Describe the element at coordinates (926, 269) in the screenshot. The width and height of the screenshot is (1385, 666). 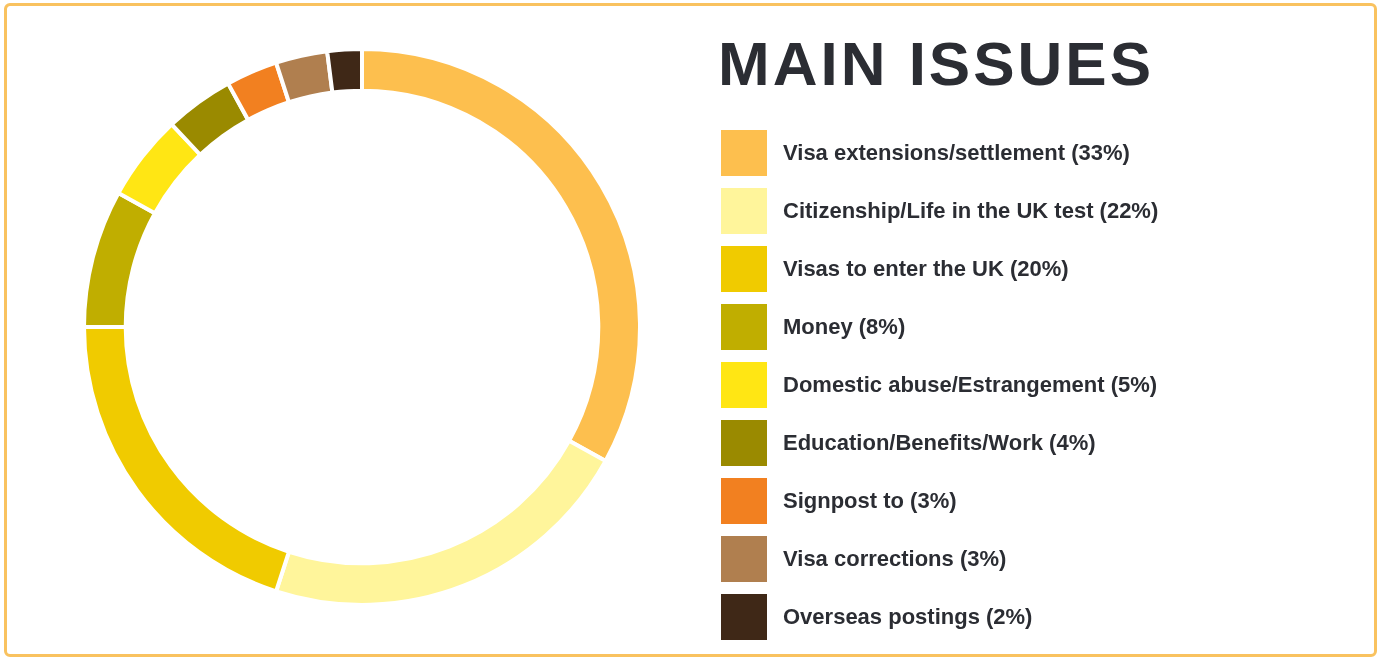
I see `legend-label: Visas to enter the UK (20%)` at that location.